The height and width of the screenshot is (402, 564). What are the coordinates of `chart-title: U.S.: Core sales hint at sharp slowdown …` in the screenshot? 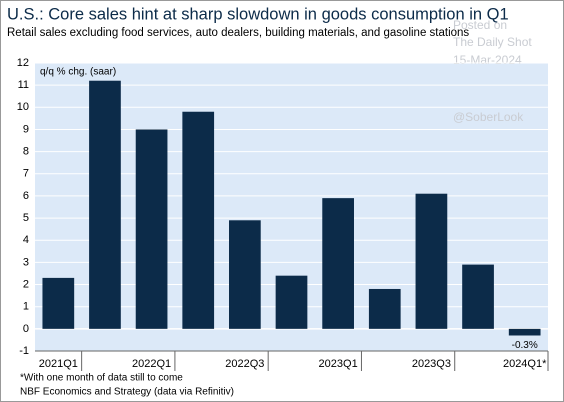 It's located at (258, 14).